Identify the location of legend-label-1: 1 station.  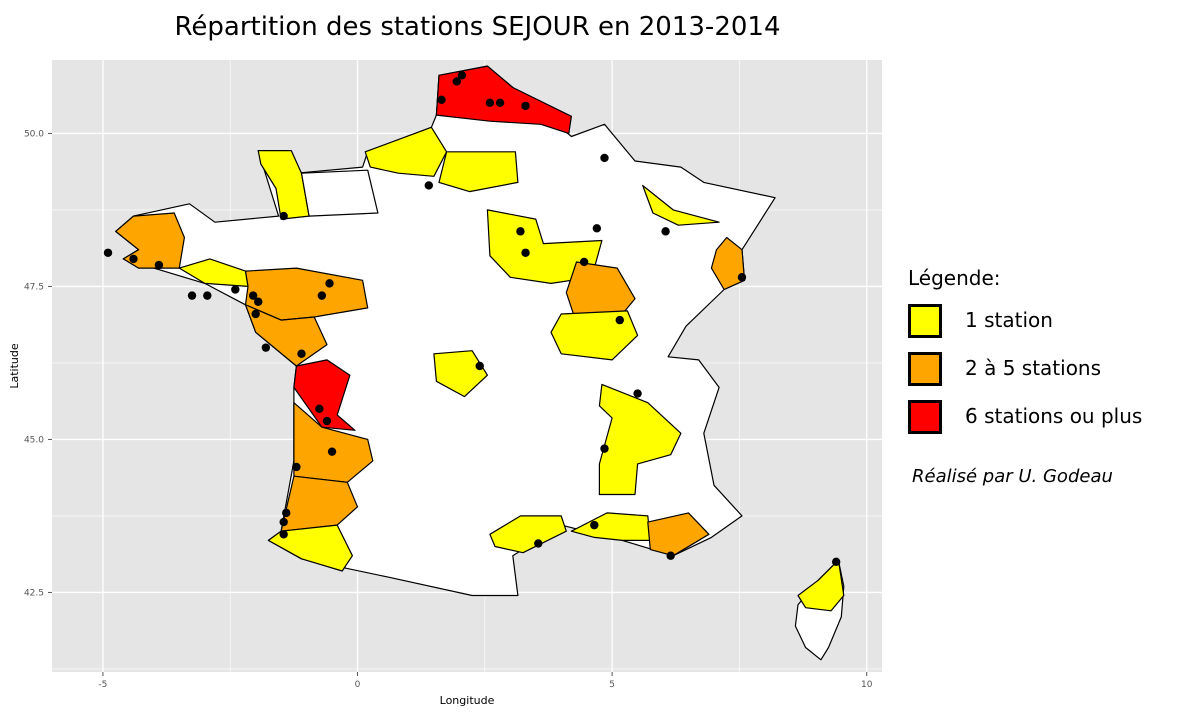
(1009, 320).